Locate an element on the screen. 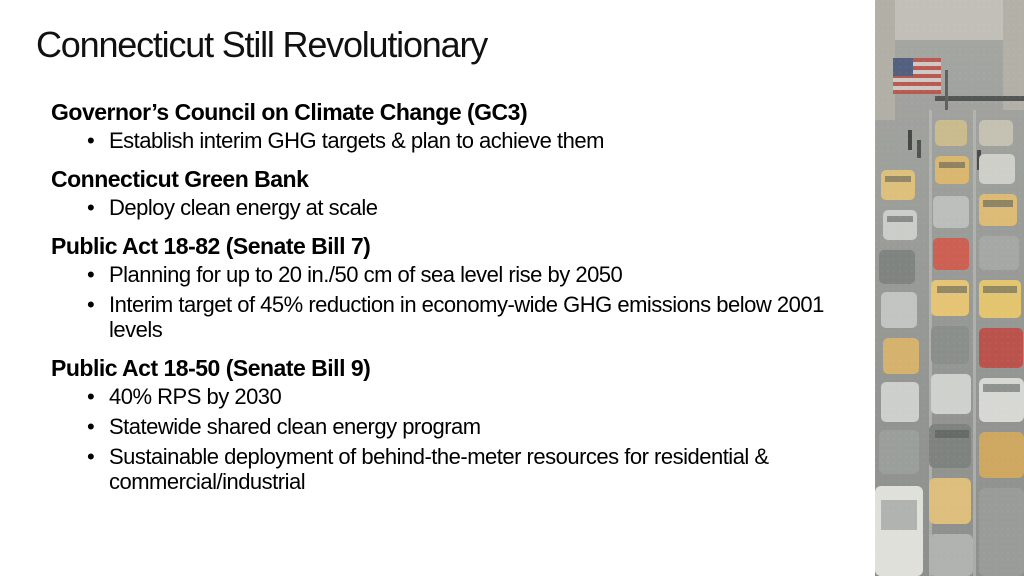 Image resolution: width=1024 pixels, height=576 pixels. bullet-list: • Deploy clean energy at scale is located at coordinates (451, 207).